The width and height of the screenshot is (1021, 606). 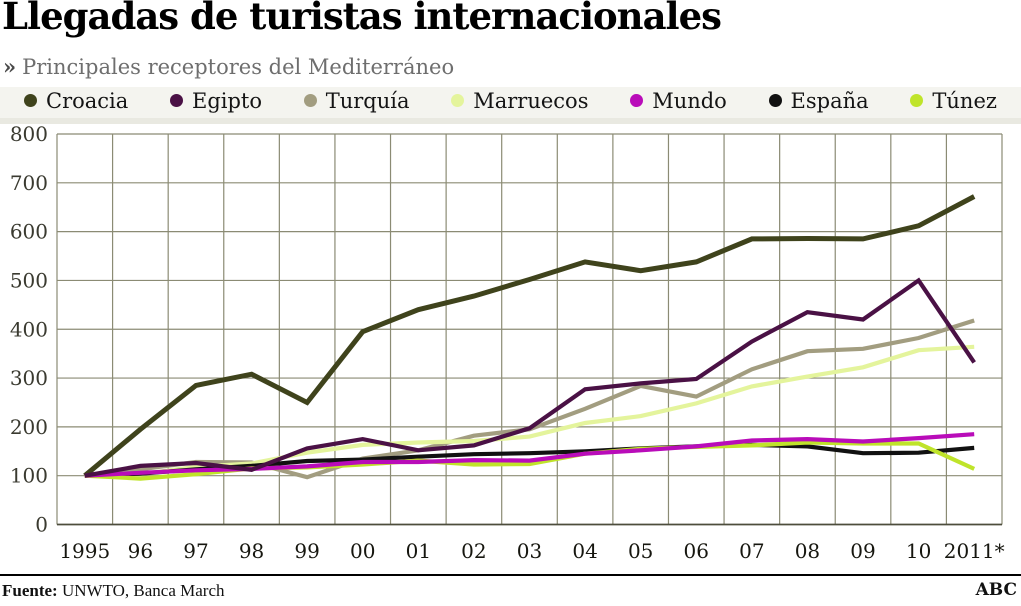 I want to click on source-line: Fuente: UNWTO, Banca March, so click(x=113, y=591).